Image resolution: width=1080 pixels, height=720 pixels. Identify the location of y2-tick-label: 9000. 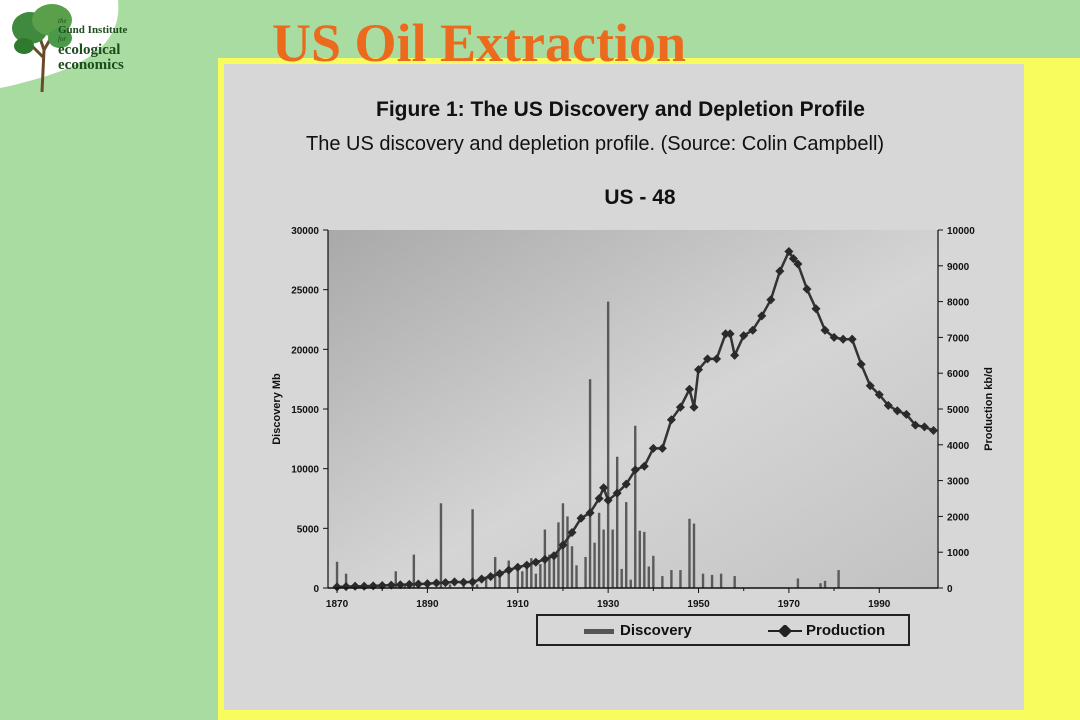
(958, 267).